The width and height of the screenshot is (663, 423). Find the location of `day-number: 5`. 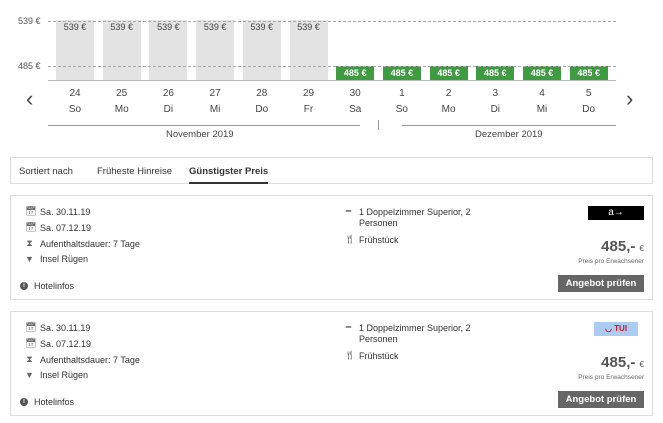

day-number: 5 is located at coordinates (588, 93).